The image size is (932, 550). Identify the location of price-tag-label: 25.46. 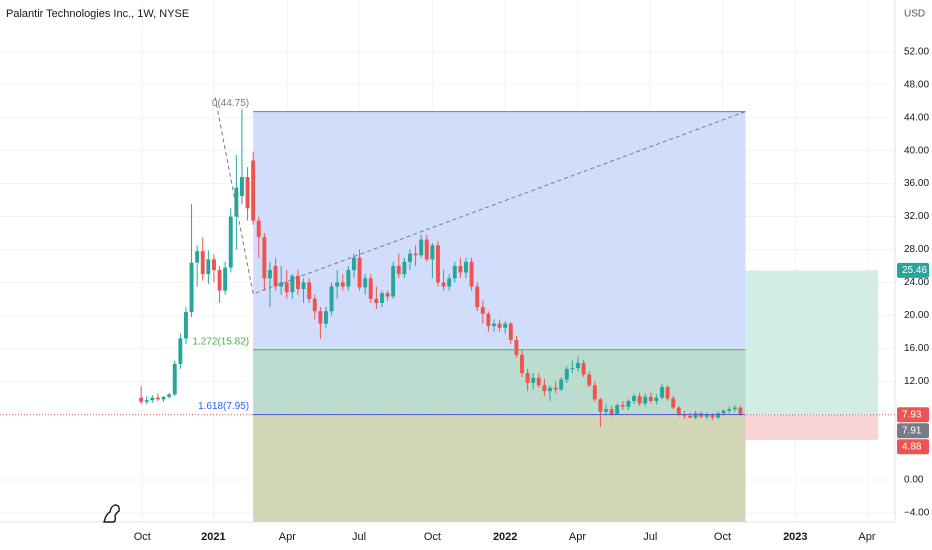
(914, 270).